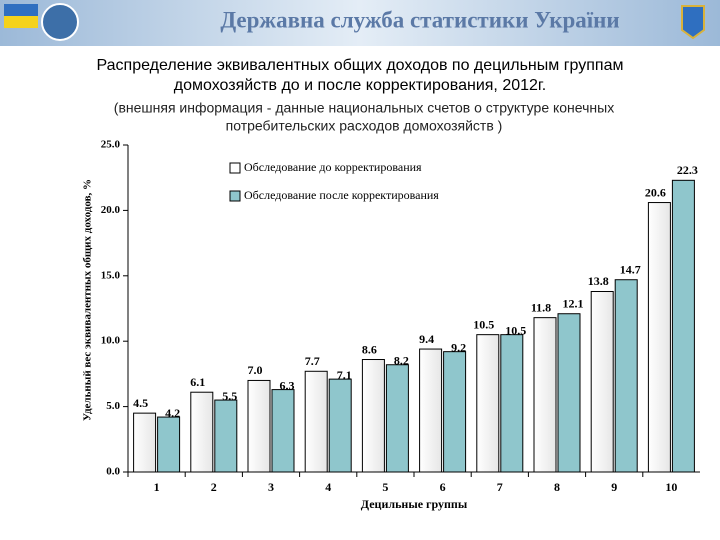  Describe the element at coordinates (401, 360) in the screenshot. I see `value-label: 8.2` at that location.